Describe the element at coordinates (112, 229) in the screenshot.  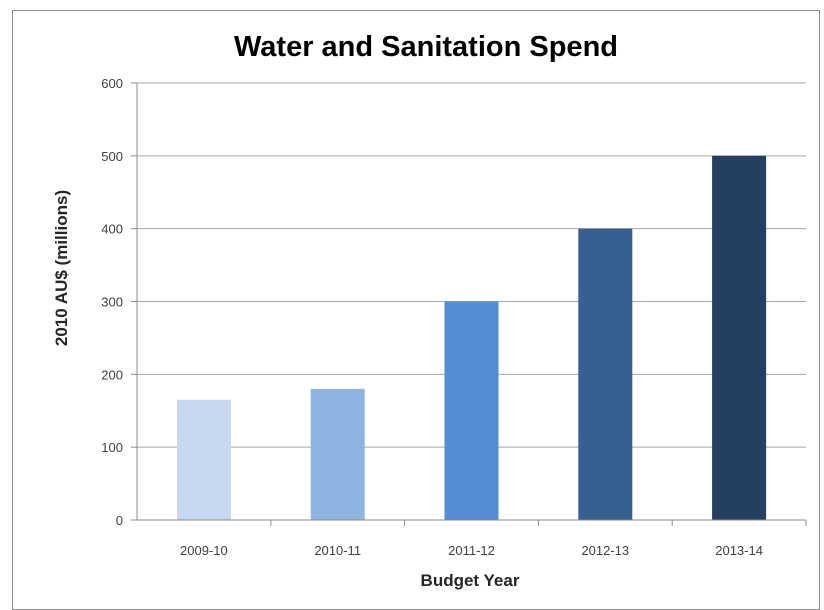
I see `y-tick-label: 400` at that location.